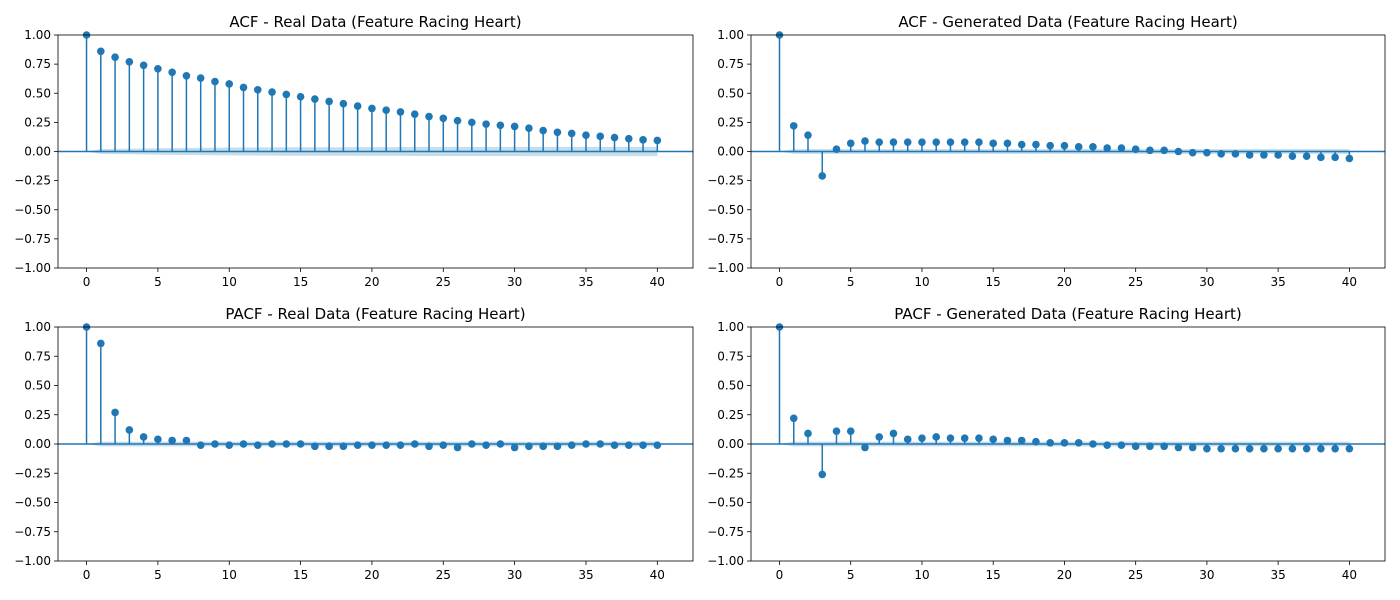 Image resolution: width=1400 pixels, height=600 pixels. Describe the element at coordinates (32, 268) in the screenshot. I see `y-tick-label: −1.00` at that location.